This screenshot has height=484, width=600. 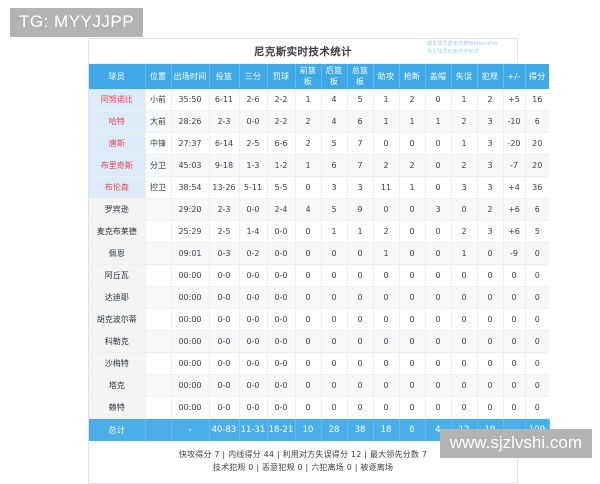 I want to click on column-header-14: +/-, so click(x=514, y=76).